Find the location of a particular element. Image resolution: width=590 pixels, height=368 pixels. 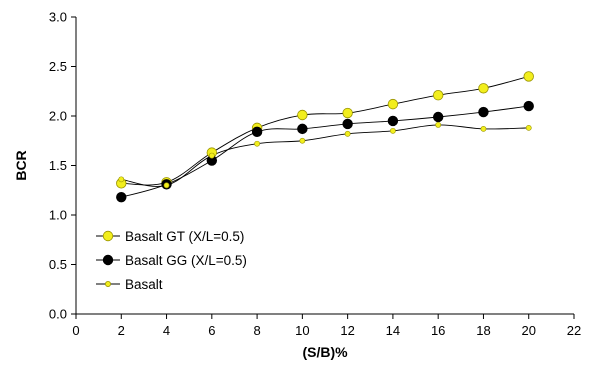

y-tick-label: 1.5 is located at coordinates (58, 165).